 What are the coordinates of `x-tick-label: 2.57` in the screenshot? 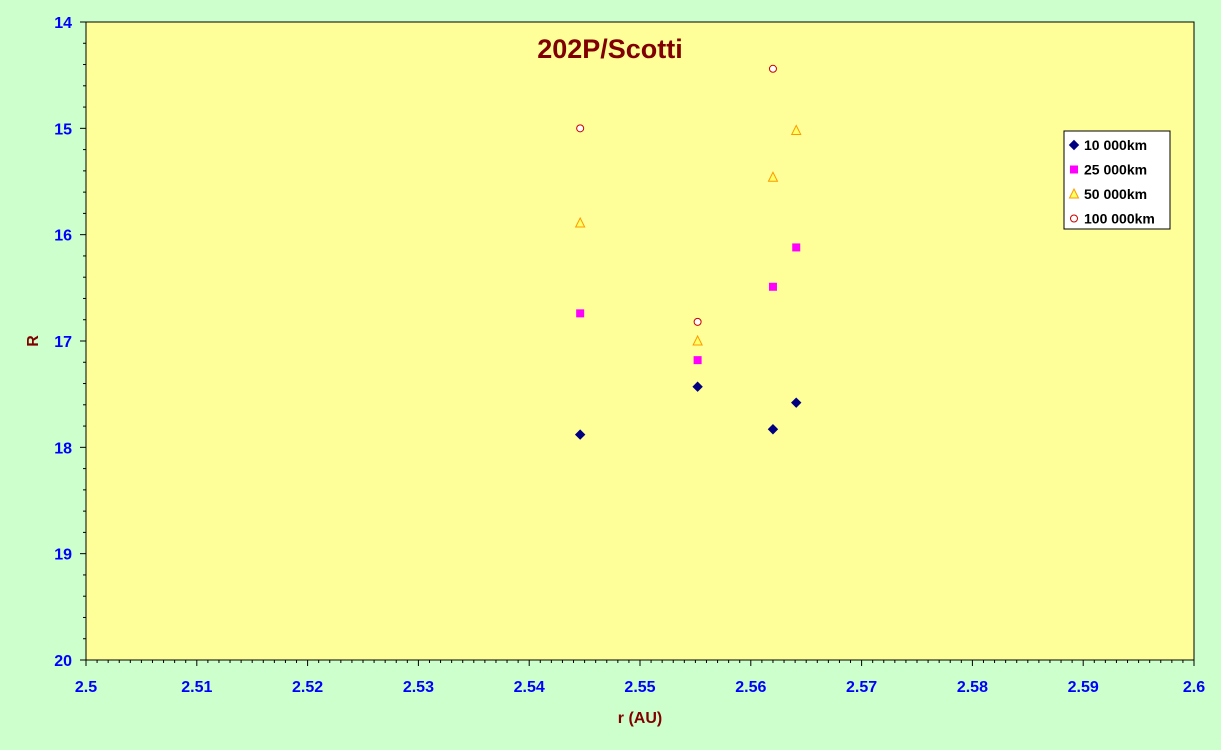 It's located at (861, 687).